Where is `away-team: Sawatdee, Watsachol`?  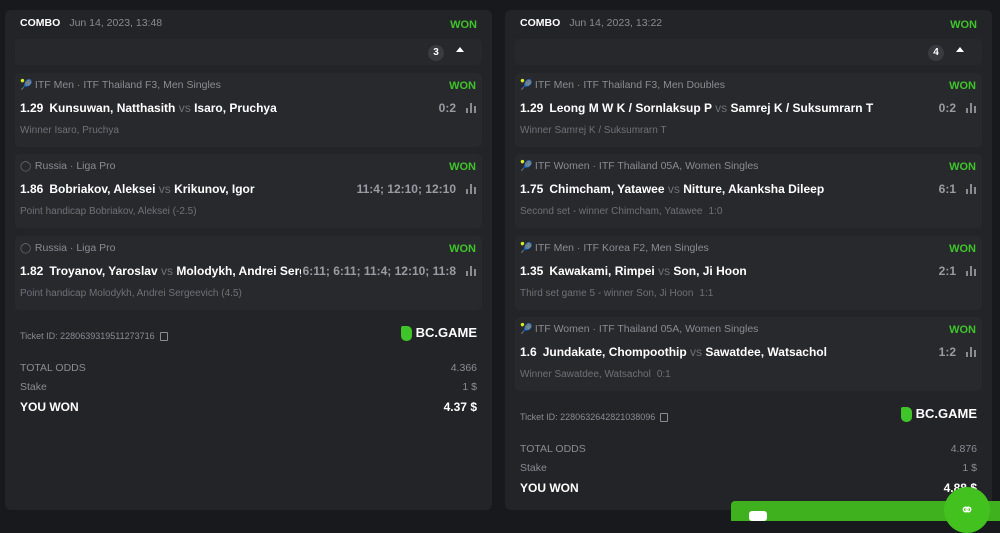 away-team: Sawatdee, Watsachol is located at coordinates (766, 352).